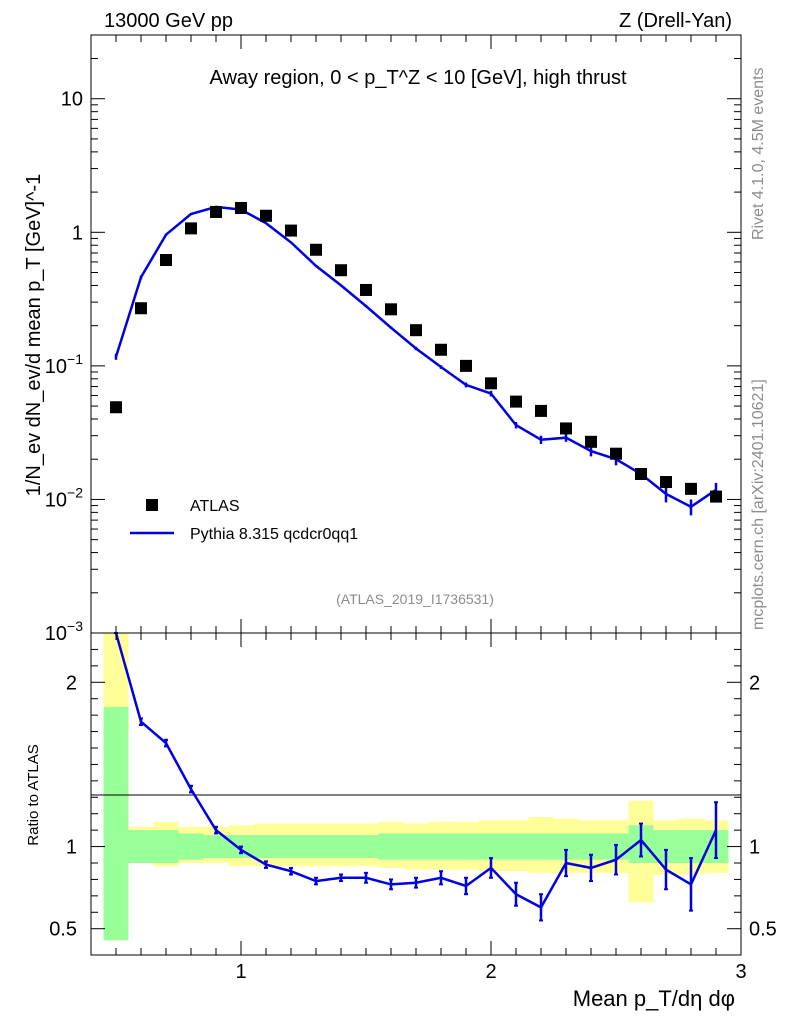  Describe the element at coordinates (654, 998) in the screenshot. I see `xlabel: Mean p_T/dη dφ` at that location.